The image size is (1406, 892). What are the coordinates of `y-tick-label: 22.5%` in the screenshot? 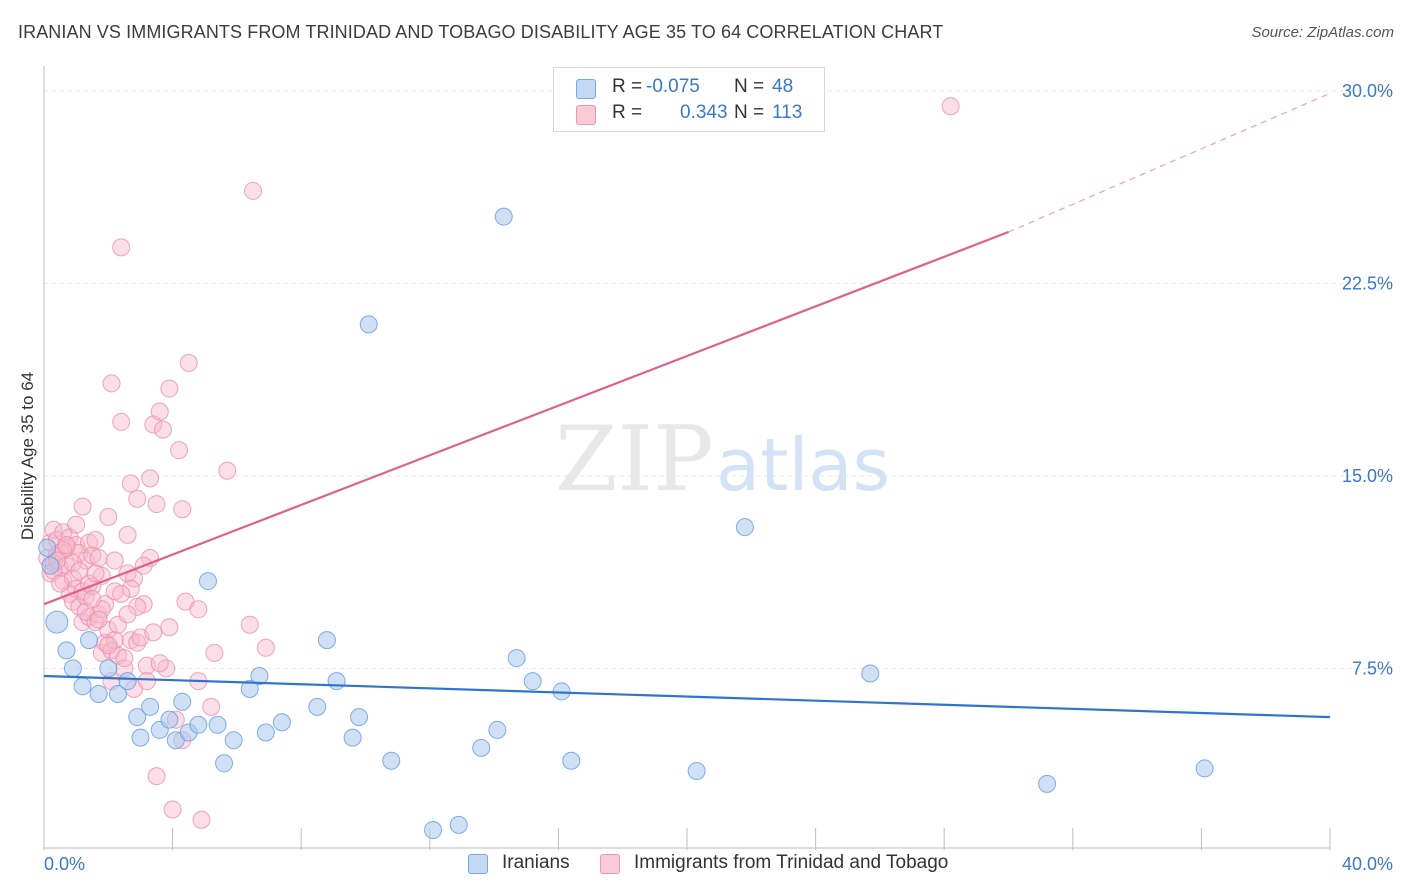 It's located at (1367, 283).